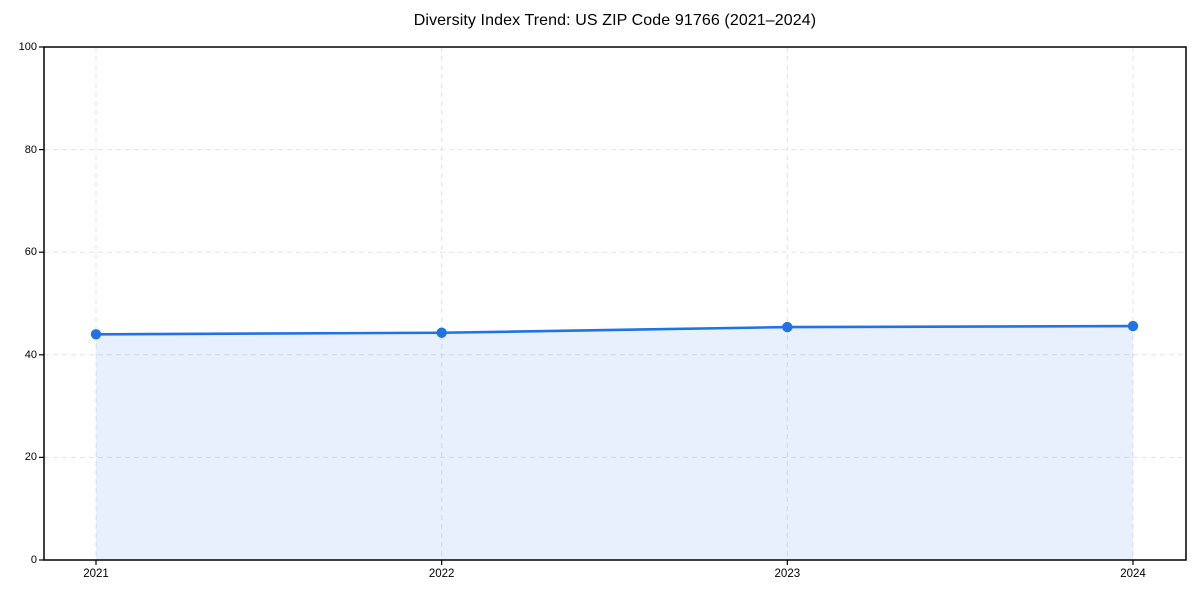 The width and height of the screenshot is (1200, 600). Describe the element at coordinates (30, 457) in the screenshot. I see `y-tick-label: 20` at that location.